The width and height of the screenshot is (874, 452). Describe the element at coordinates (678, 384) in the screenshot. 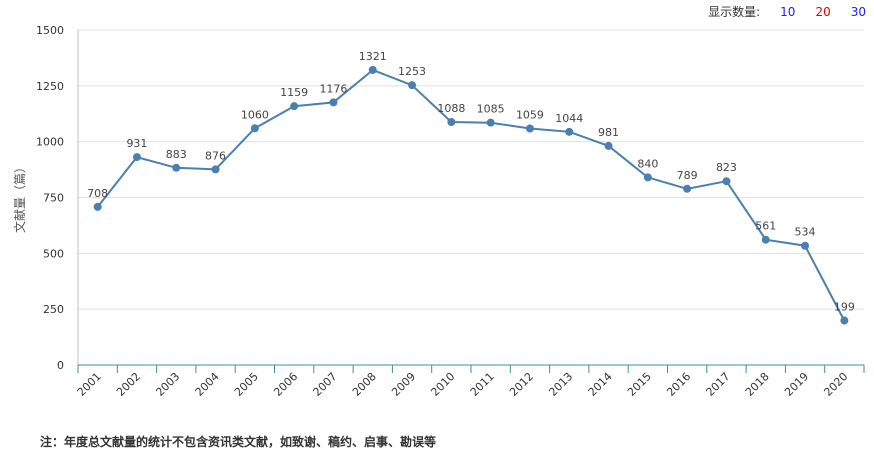

I see `x-tick-label: 2016` at that location.